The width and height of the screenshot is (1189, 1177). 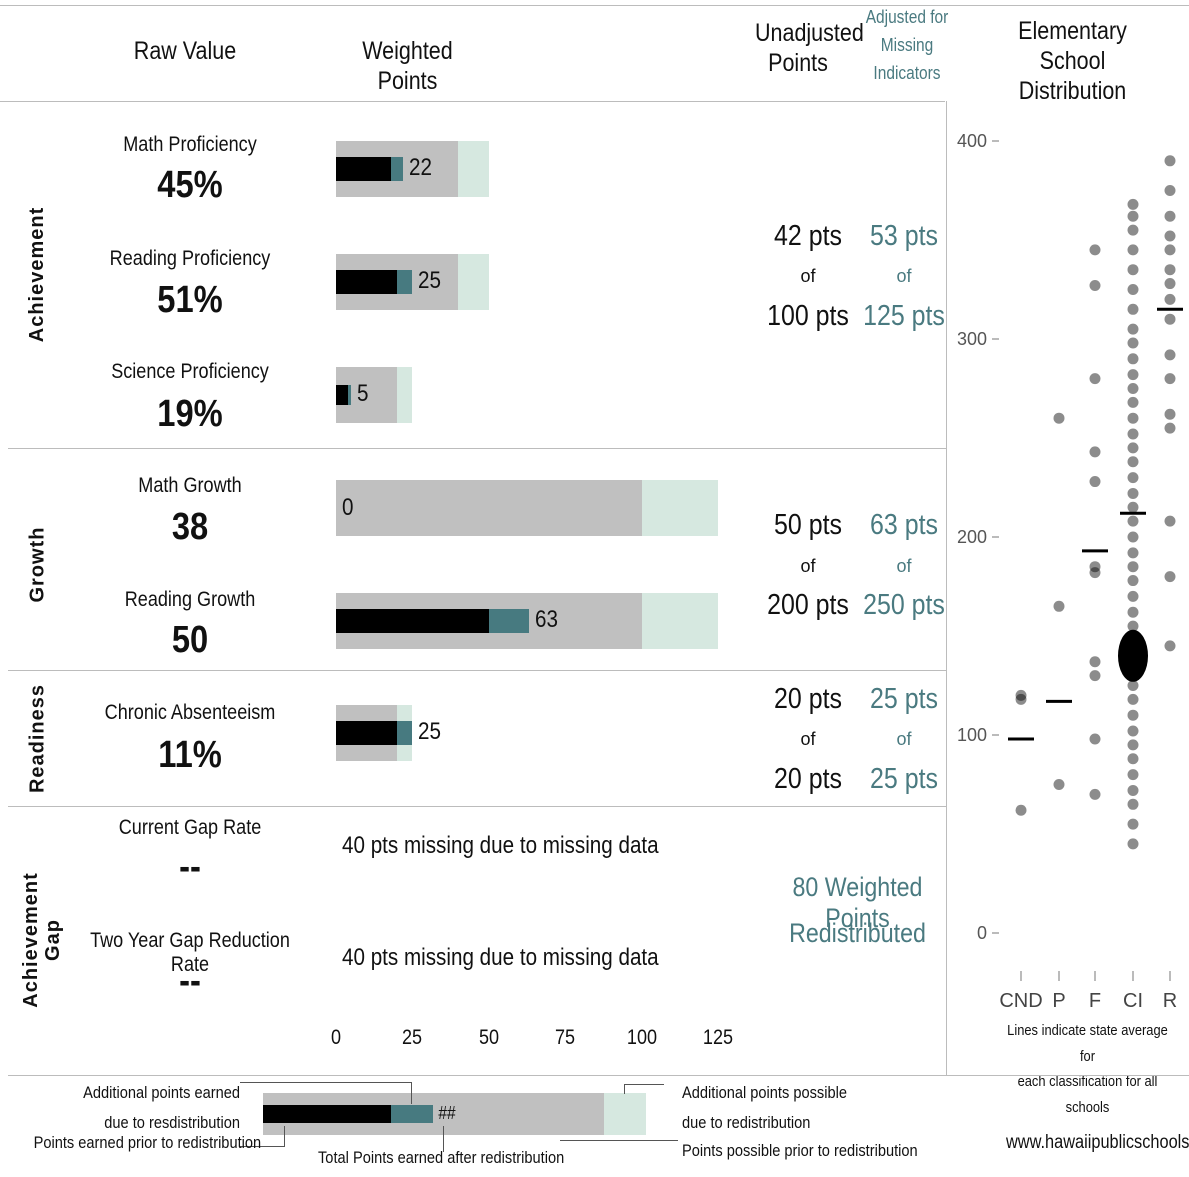 What do you see at coordinates (904, 276) in the screenshot?
I see `achievement-adjusted-of: of` at bounding box center [904, 276].